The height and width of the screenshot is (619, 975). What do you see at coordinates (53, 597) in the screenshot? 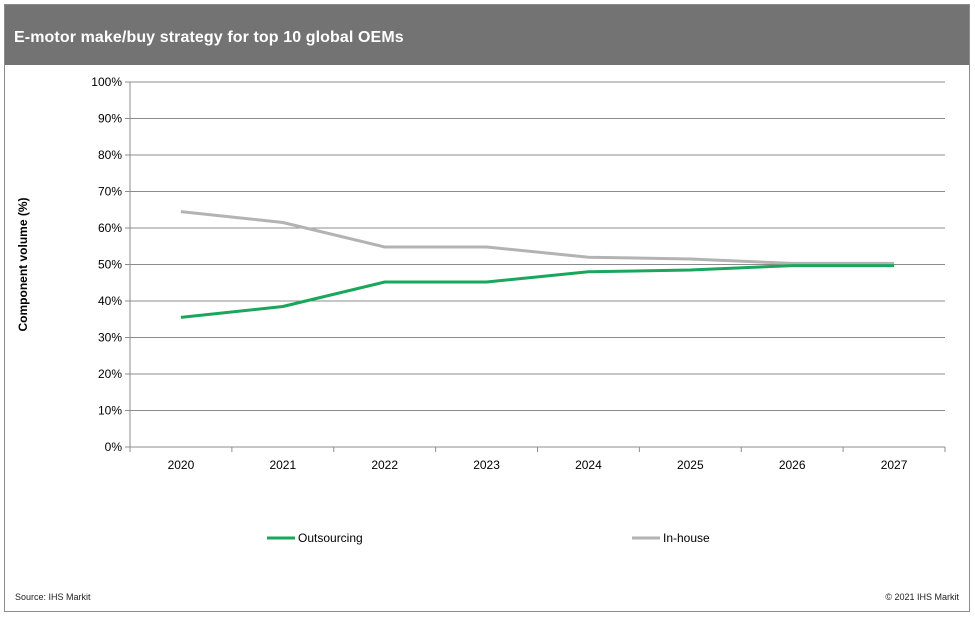
I see `source-note: Source: IHS Markit` at bounding box center [53, 597].